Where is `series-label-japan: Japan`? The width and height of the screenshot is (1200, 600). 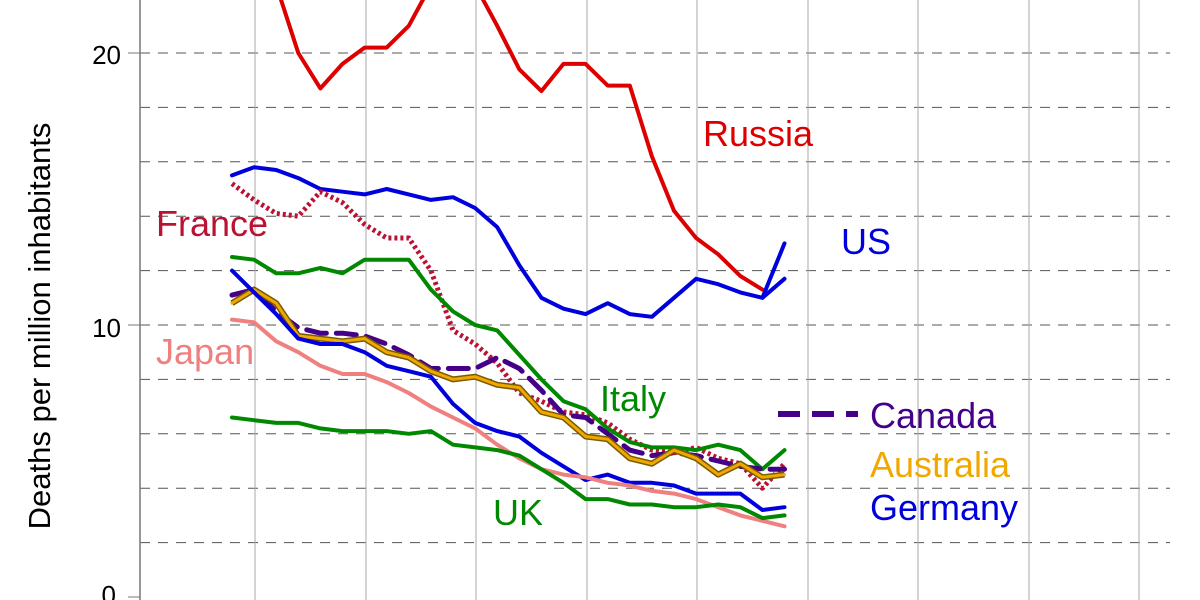
series-label-japan: Japan is located at coordinates (205, 351).